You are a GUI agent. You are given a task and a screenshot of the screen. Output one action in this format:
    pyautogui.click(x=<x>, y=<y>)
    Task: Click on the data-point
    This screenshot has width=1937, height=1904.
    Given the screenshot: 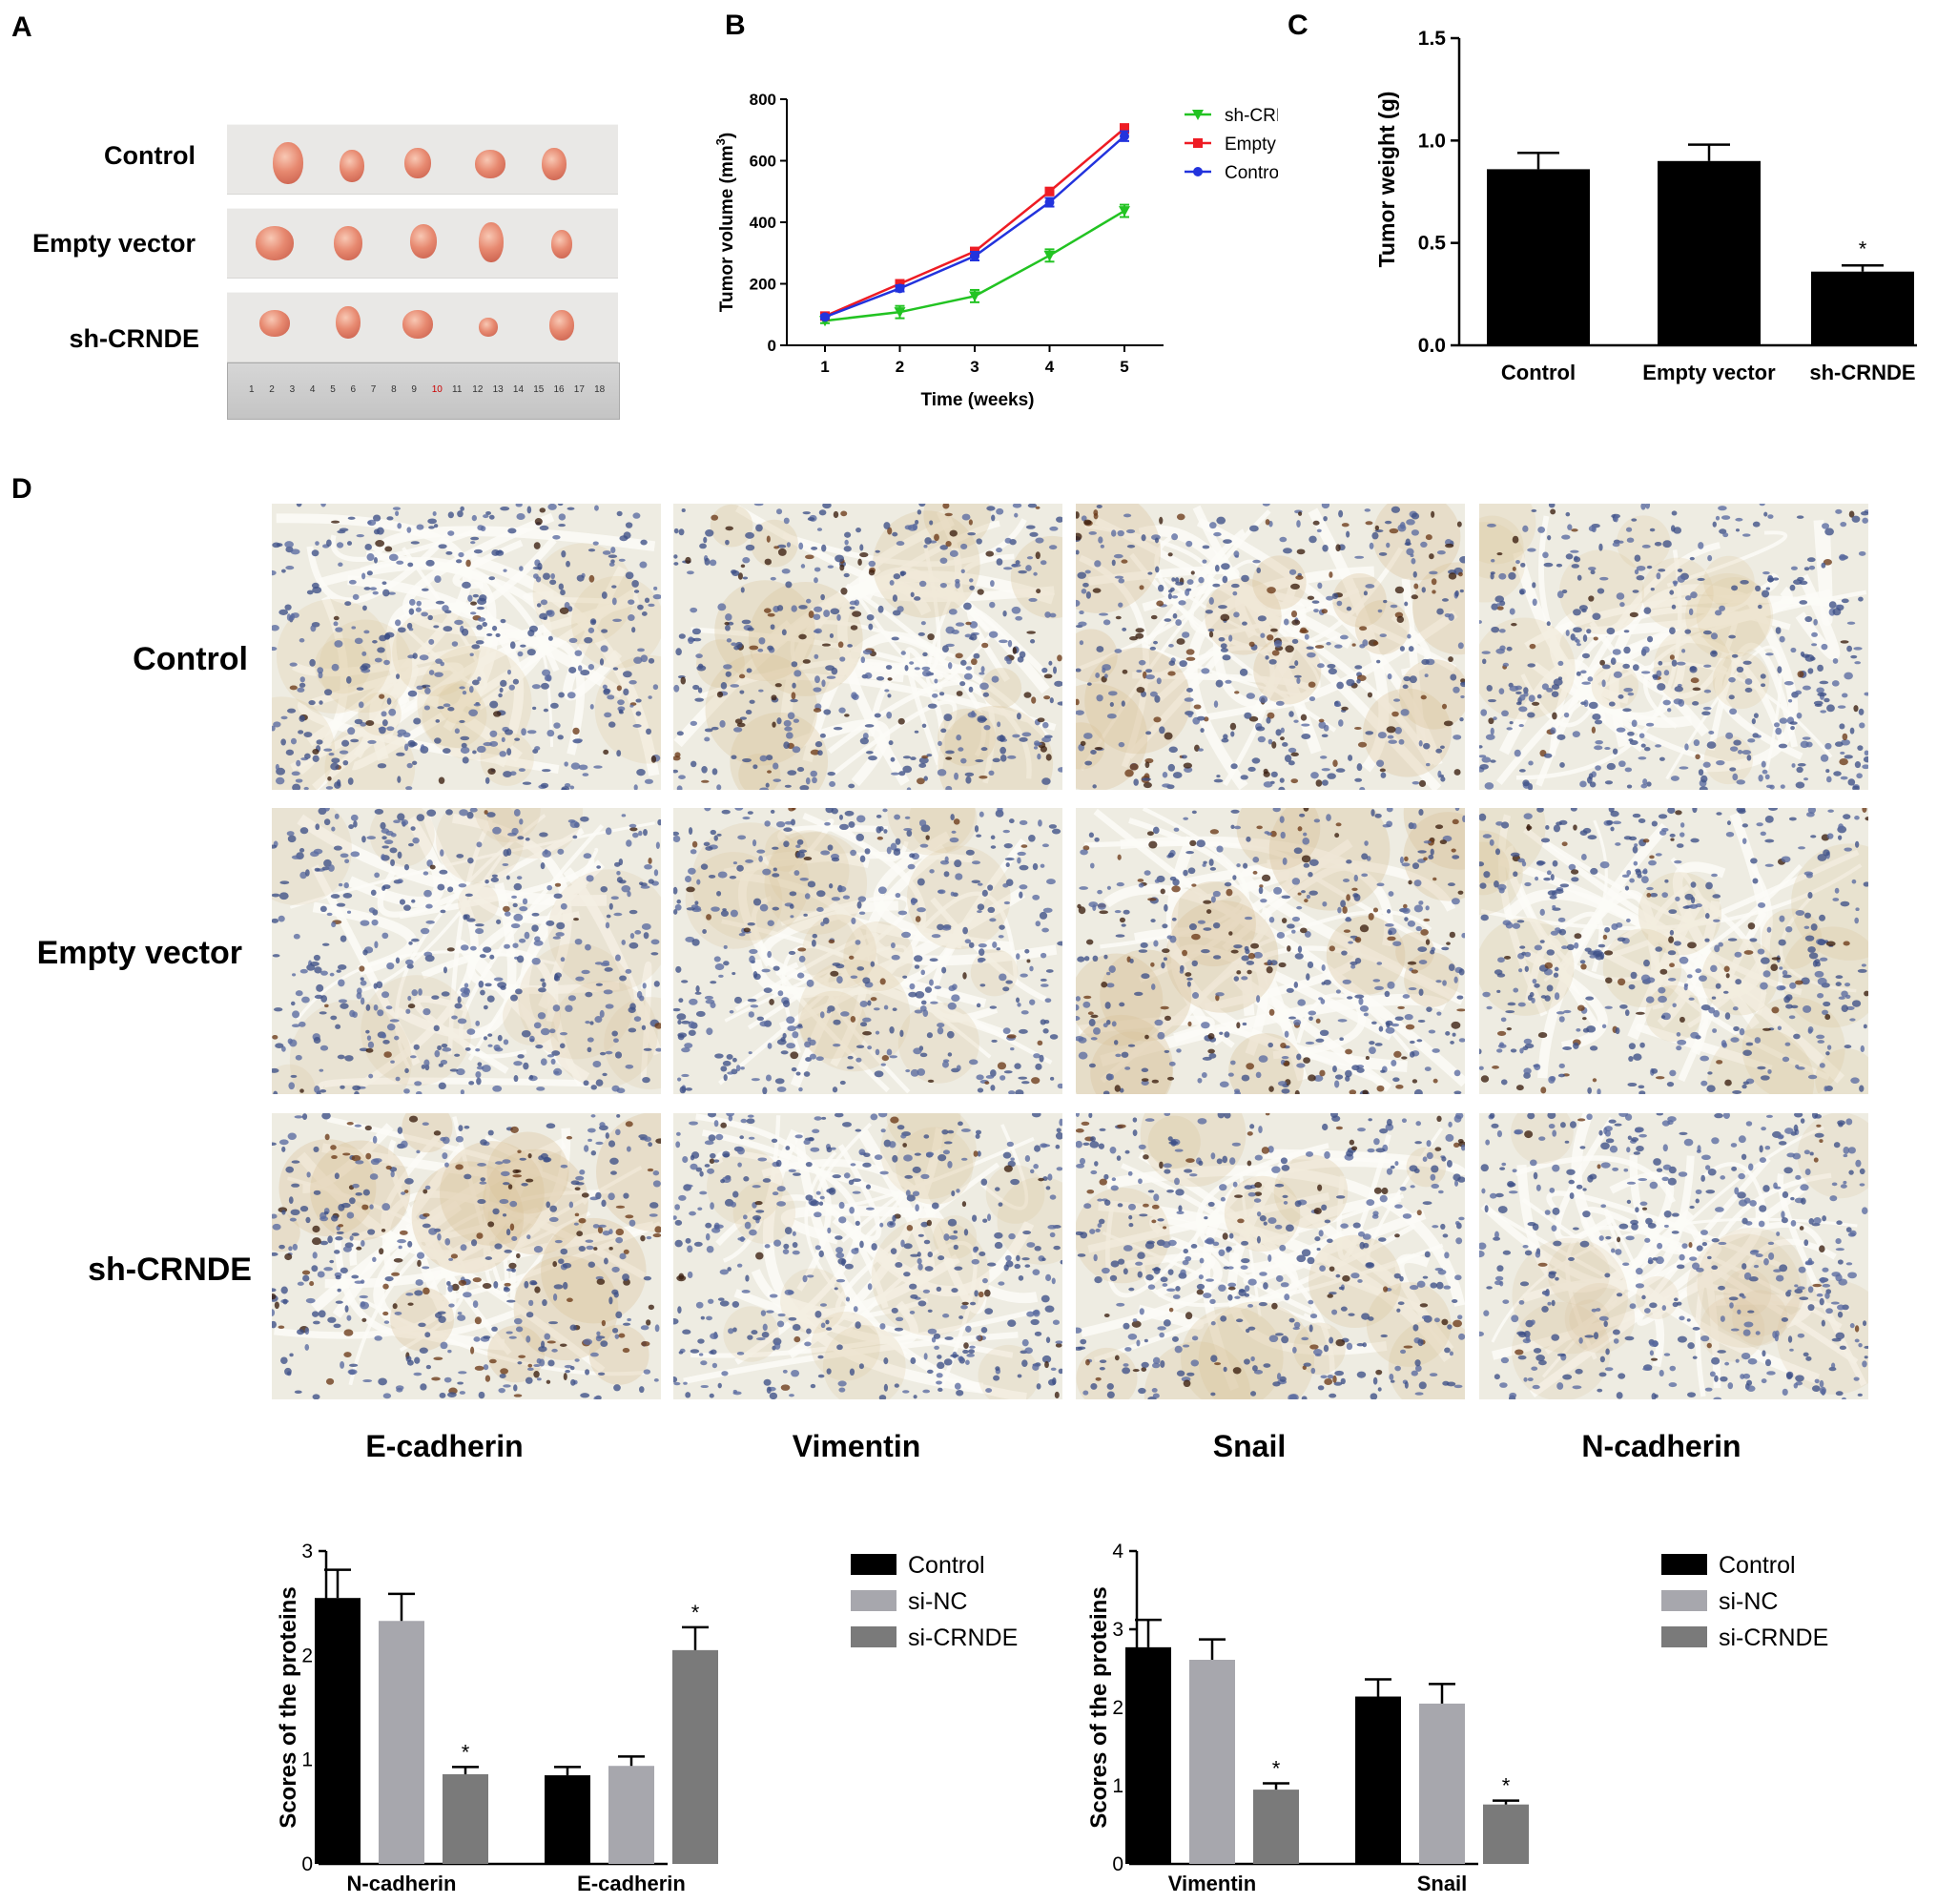 What is the action you would take?
    pyautogui.click(x=1049, y=202)
    